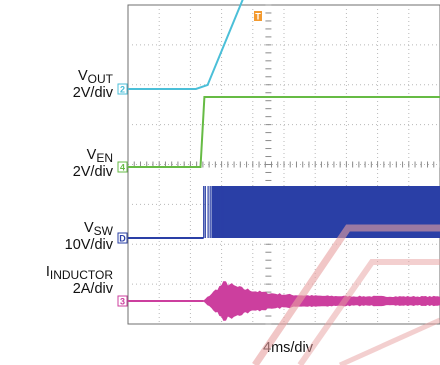  I want to click on iinductor-marker-text: 3, so click(122, 302).